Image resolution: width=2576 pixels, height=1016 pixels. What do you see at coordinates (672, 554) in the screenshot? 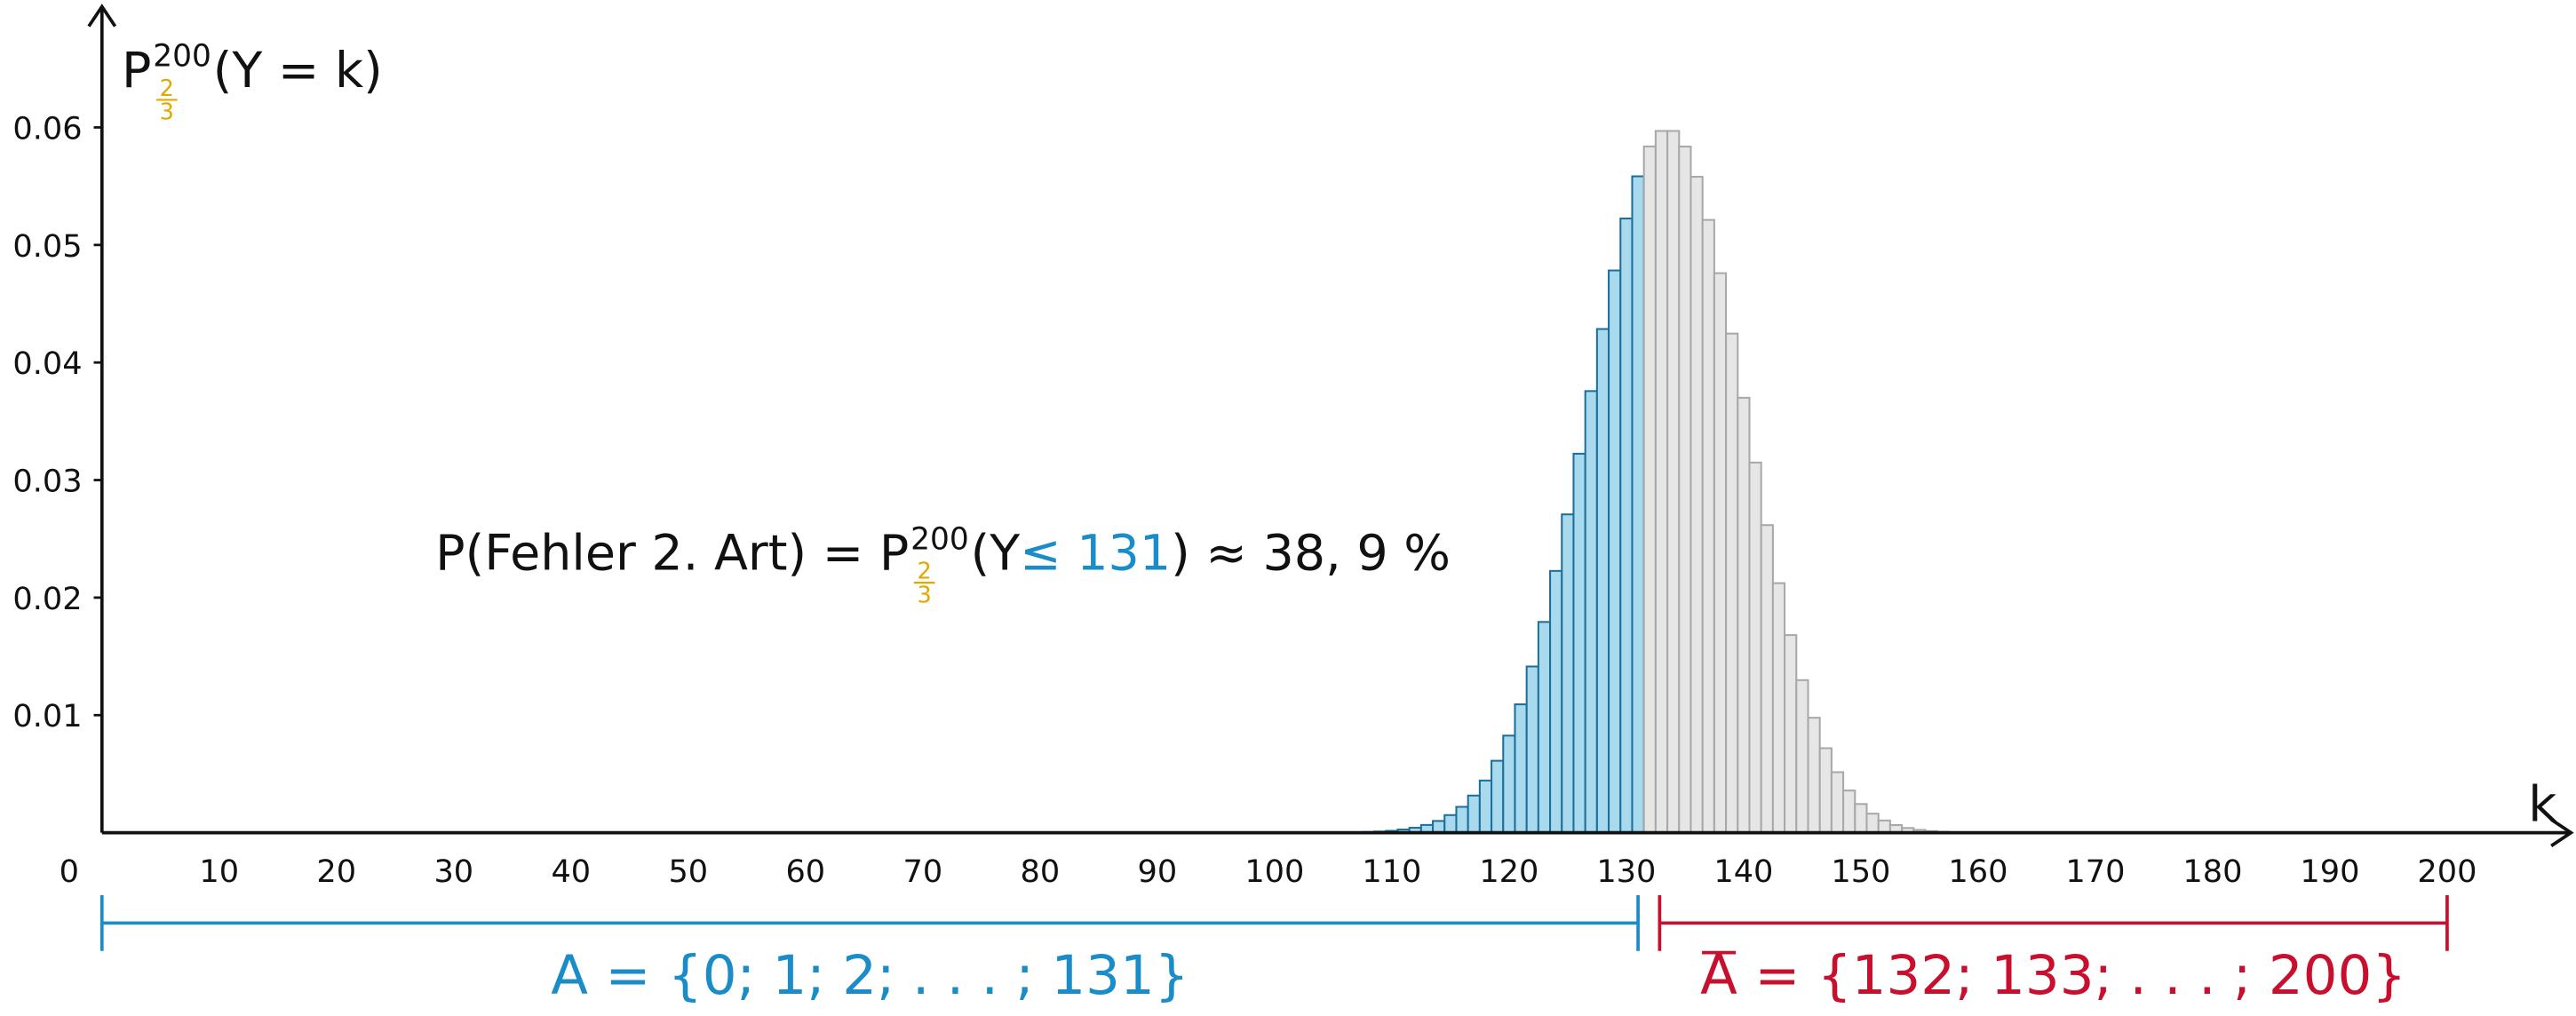
I see `annotation: P(Fehler 2. Art) = P` at bounding box center [672, 554].